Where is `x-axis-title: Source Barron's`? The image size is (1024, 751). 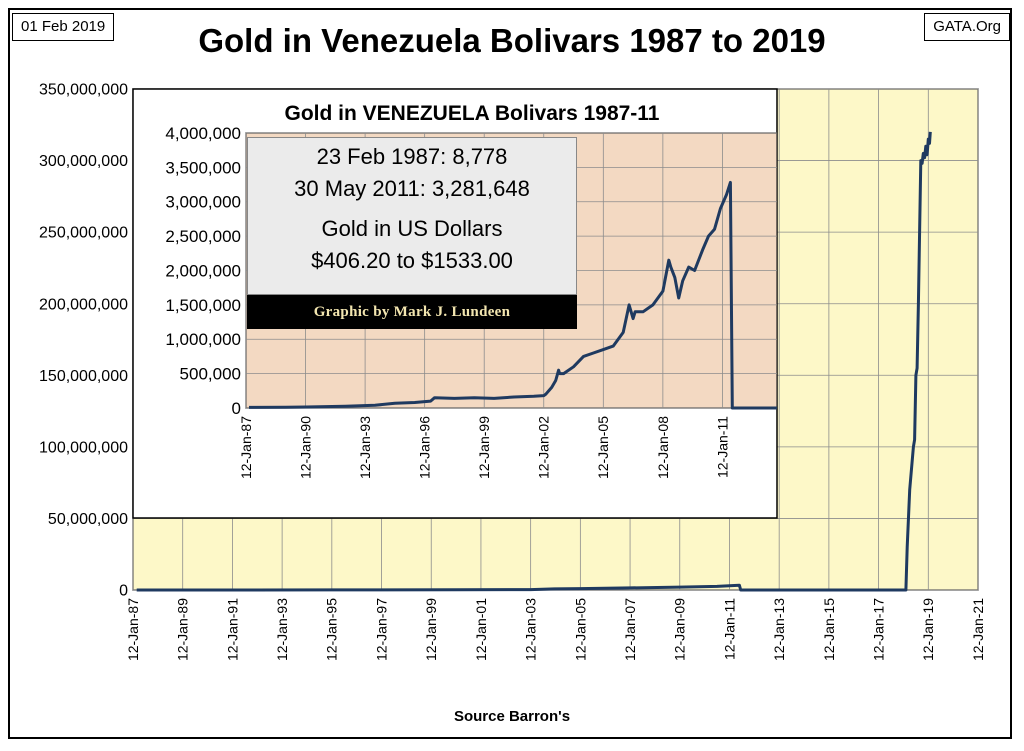 x-axis-title: Source Barron's is located at coordinates (512, 716).